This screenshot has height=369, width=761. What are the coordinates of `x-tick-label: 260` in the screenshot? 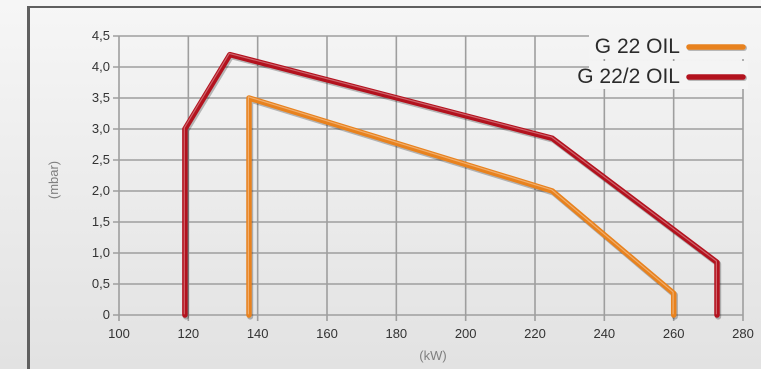 It's located at (674, 333).